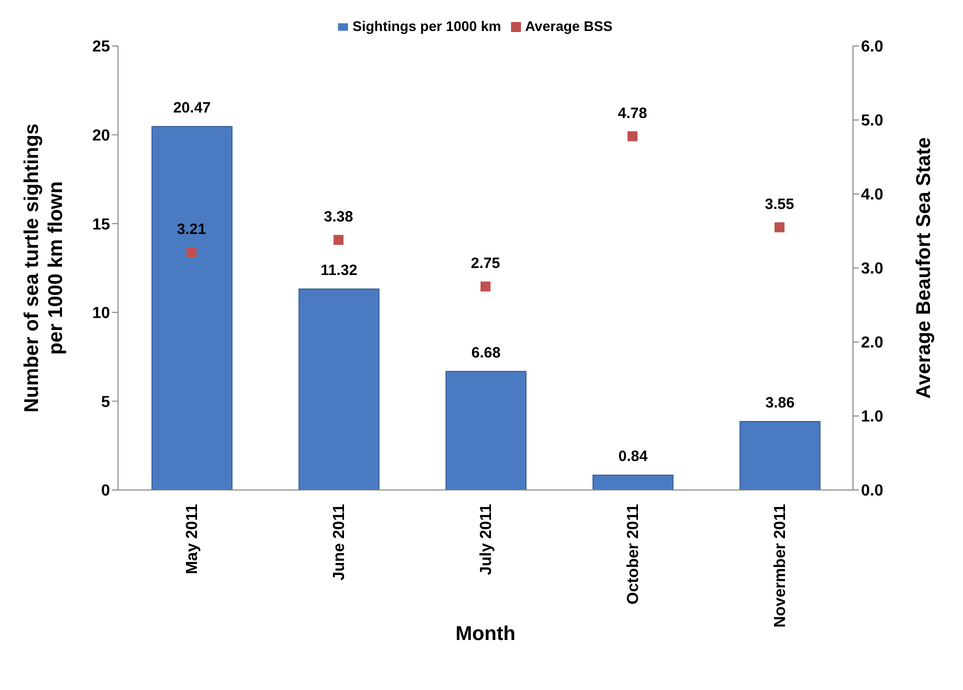 The width and height of the screenshot is (963, 690). What do you see at coordinates (780, 566) in the screenshot?
I see `x-tick-label: Novermber 2011` at bounding box center [780, 566].